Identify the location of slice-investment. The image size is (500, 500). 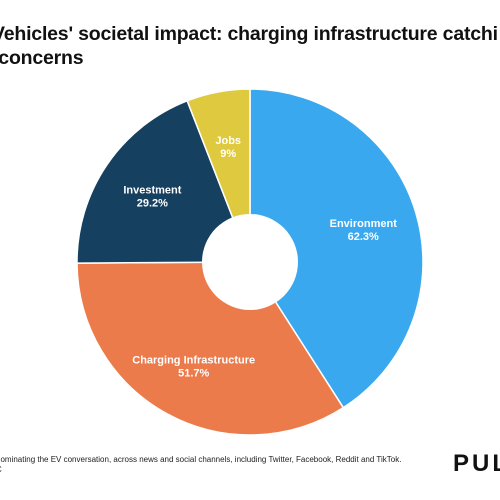
(164, 181).